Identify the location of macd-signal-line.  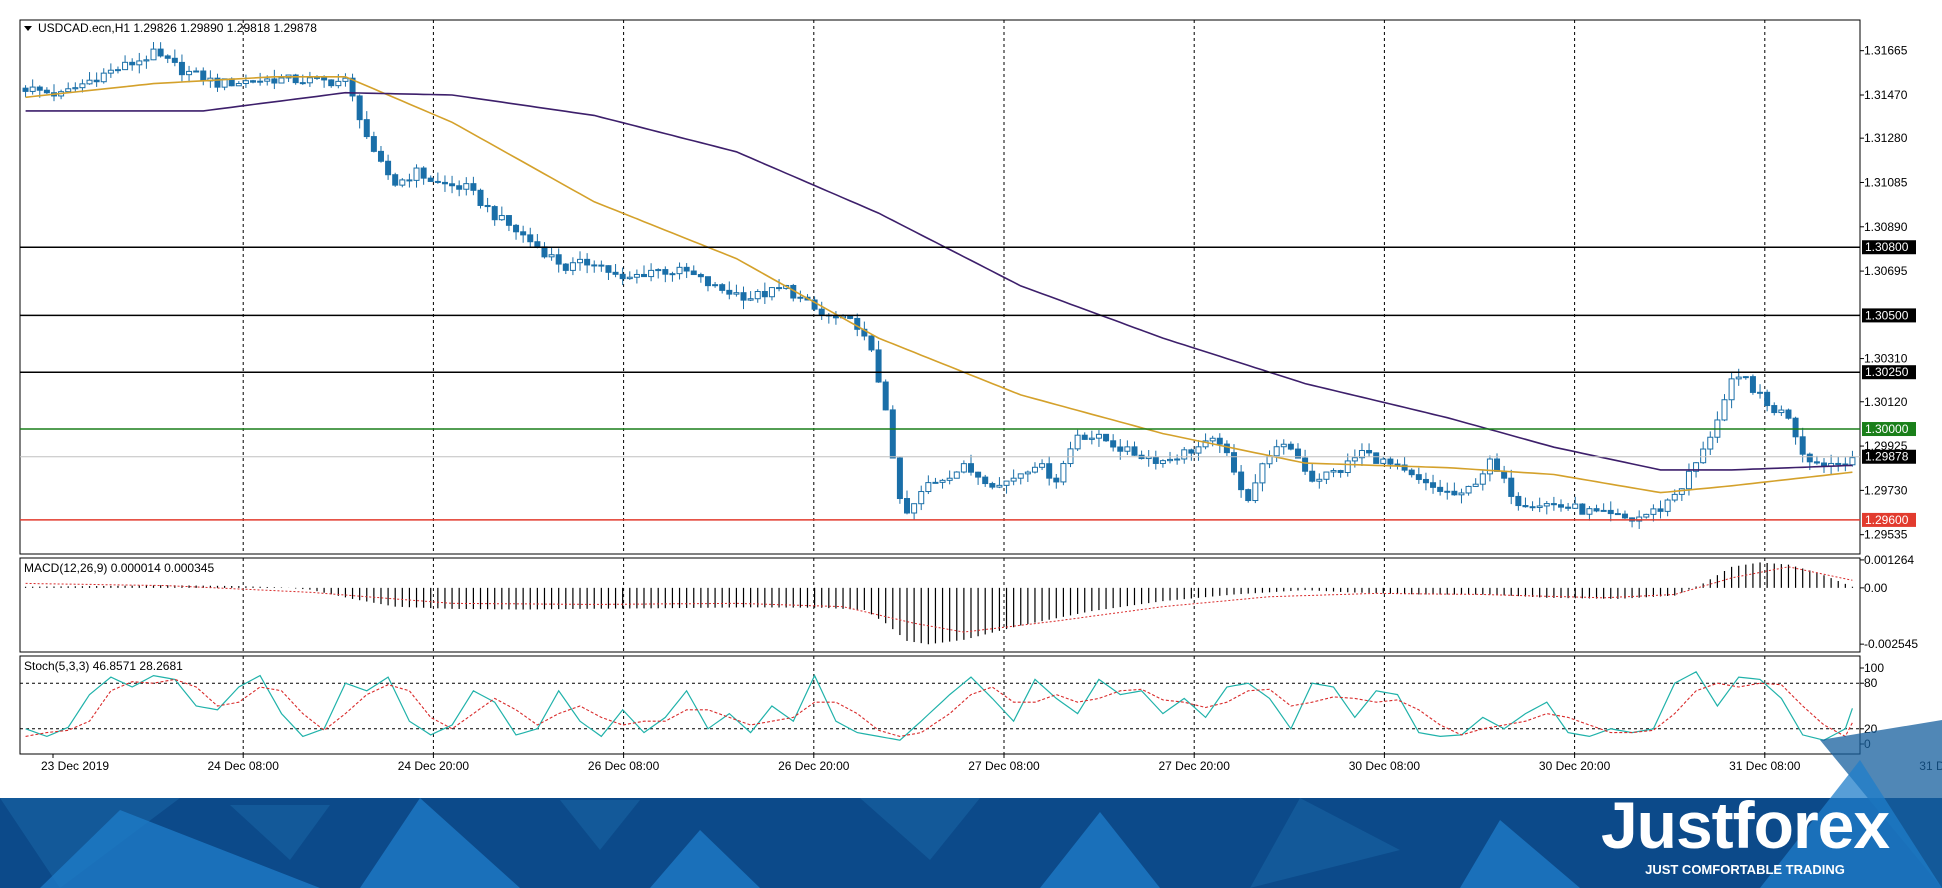
(939, 599).